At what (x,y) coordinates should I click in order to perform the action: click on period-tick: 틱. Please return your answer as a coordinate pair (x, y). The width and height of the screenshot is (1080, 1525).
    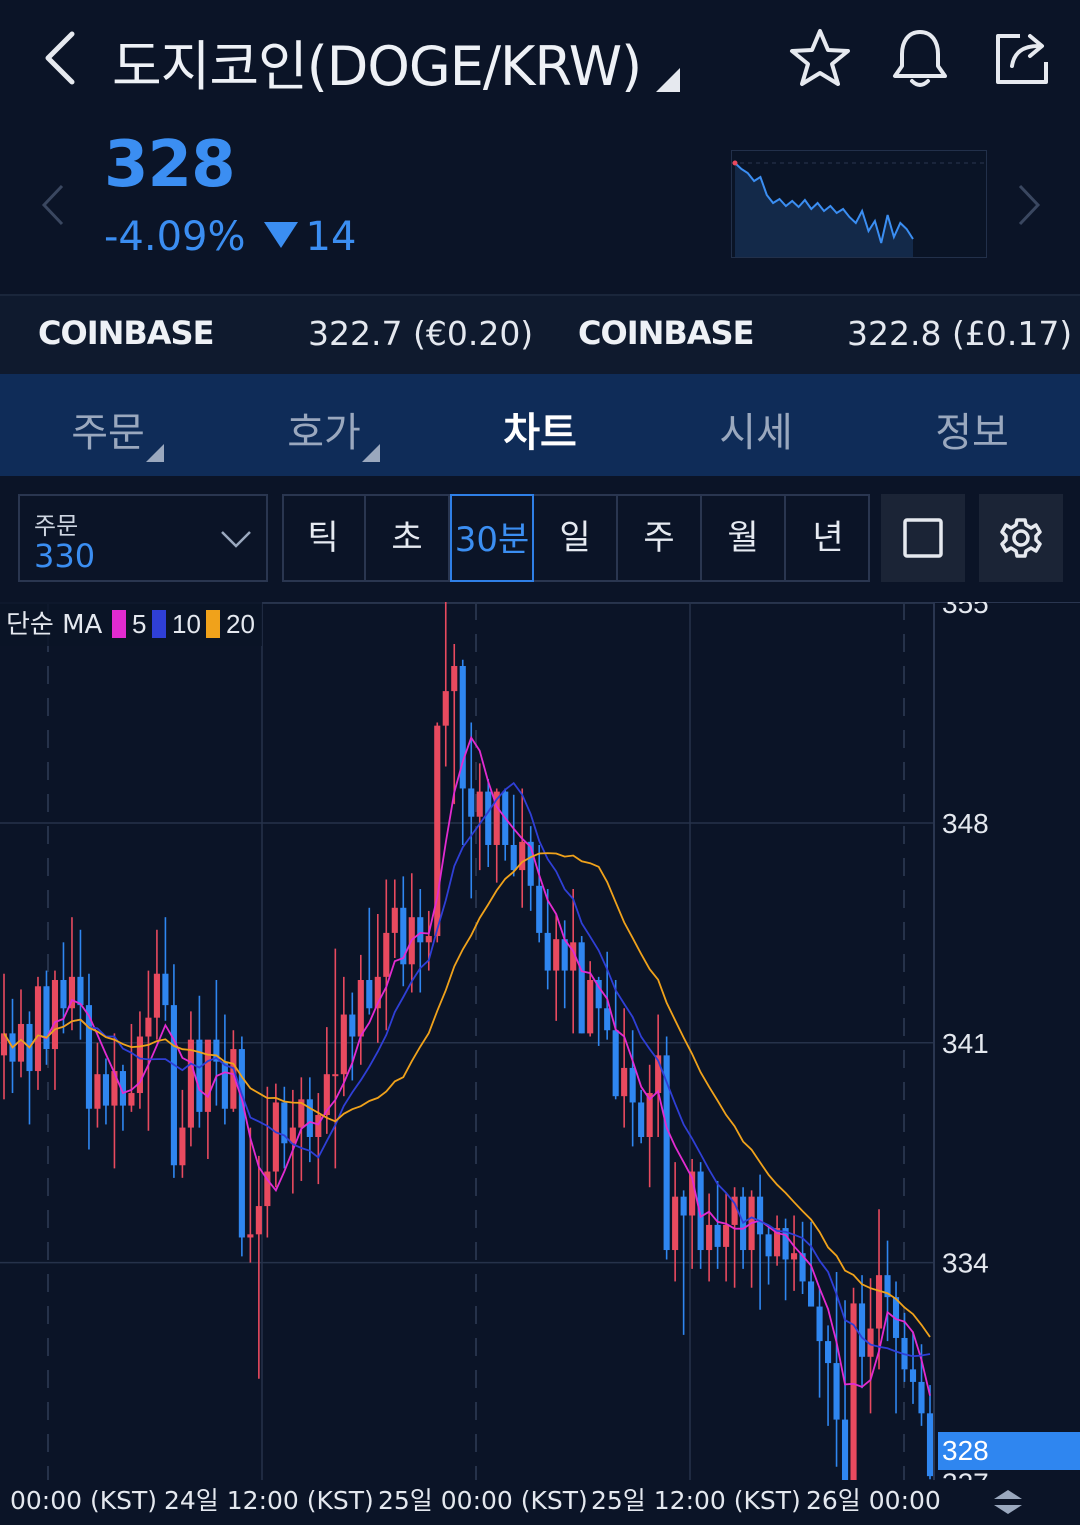
    Looking at the image, I should click on (324, 538).